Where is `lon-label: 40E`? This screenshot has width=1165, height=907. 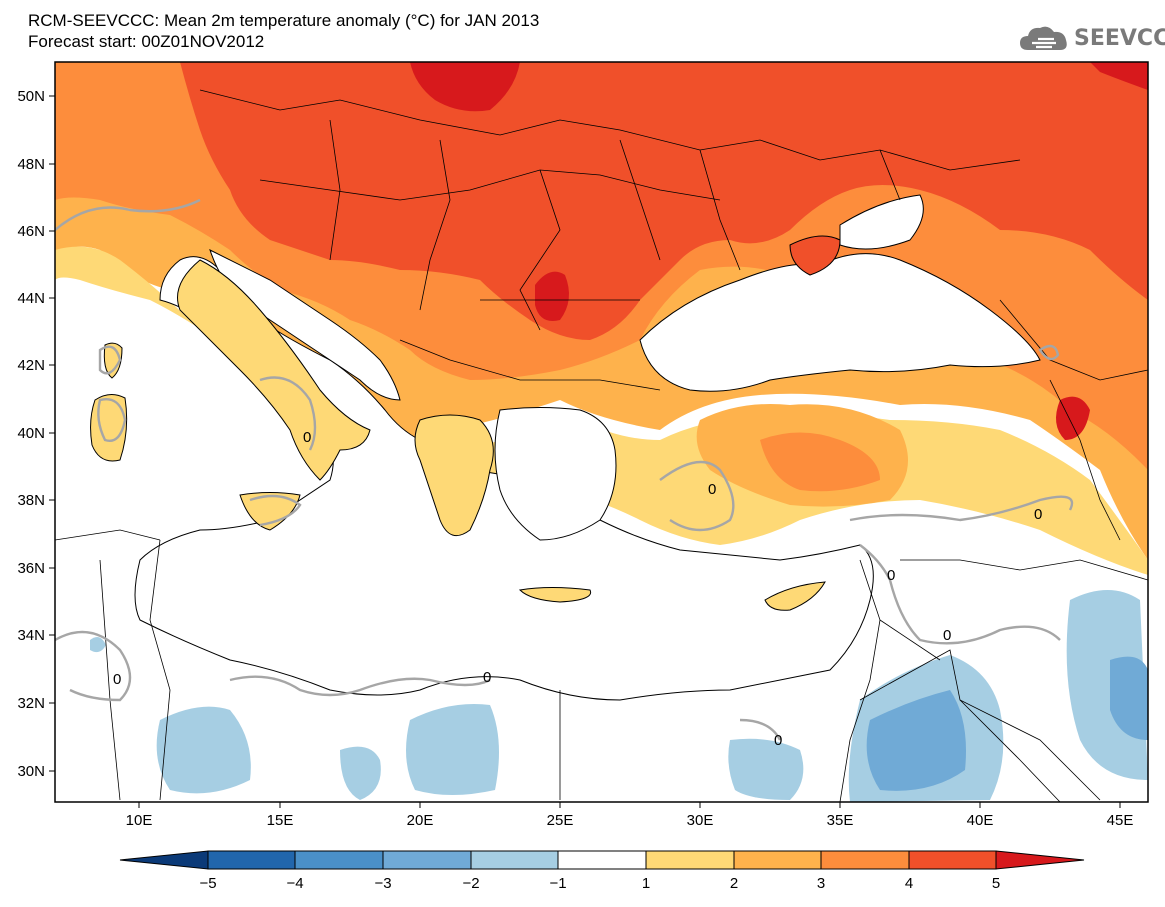
lon-label: 40E is located at coordinates (980, 820).